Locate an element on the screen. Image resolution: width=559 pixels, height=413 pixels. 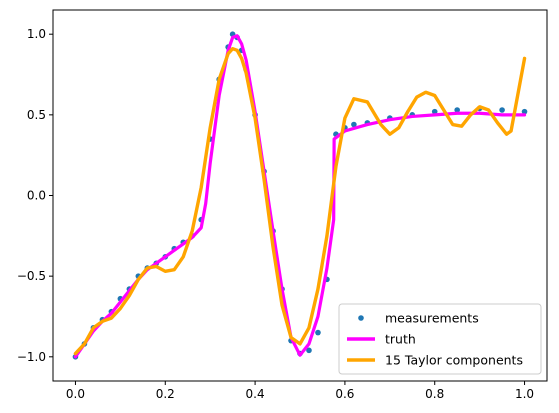
x-tick-label: 1.0 is located at coordinates (524, 394).